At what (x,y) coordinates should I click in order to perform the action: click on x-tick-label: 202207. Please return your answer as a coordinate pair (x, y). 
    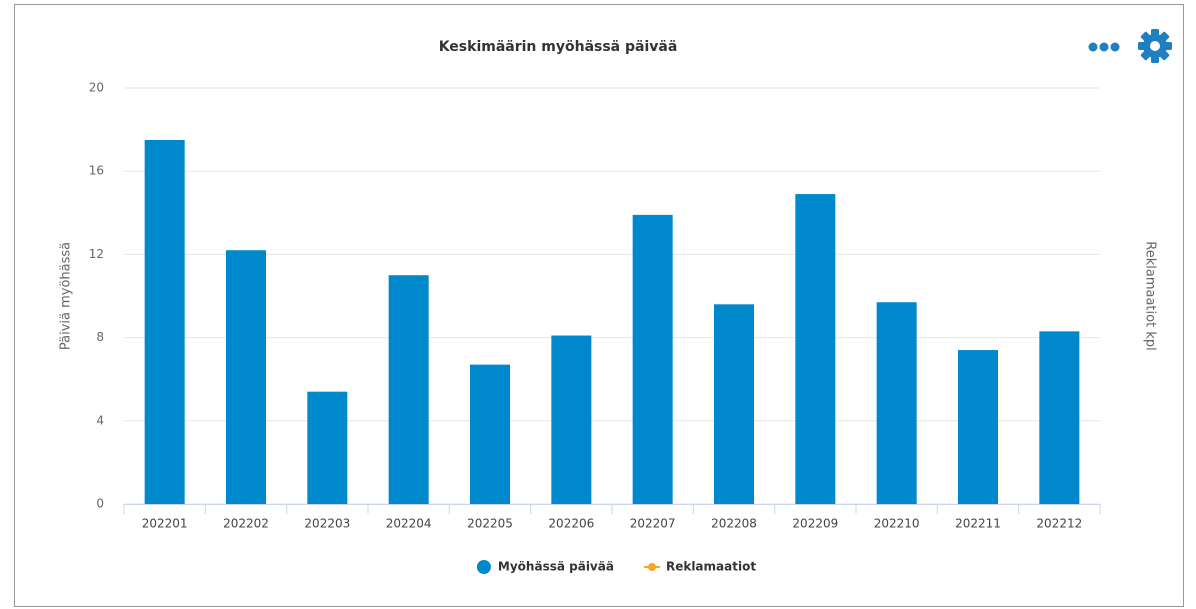
    Looking at the image, I should click on (653, 524).